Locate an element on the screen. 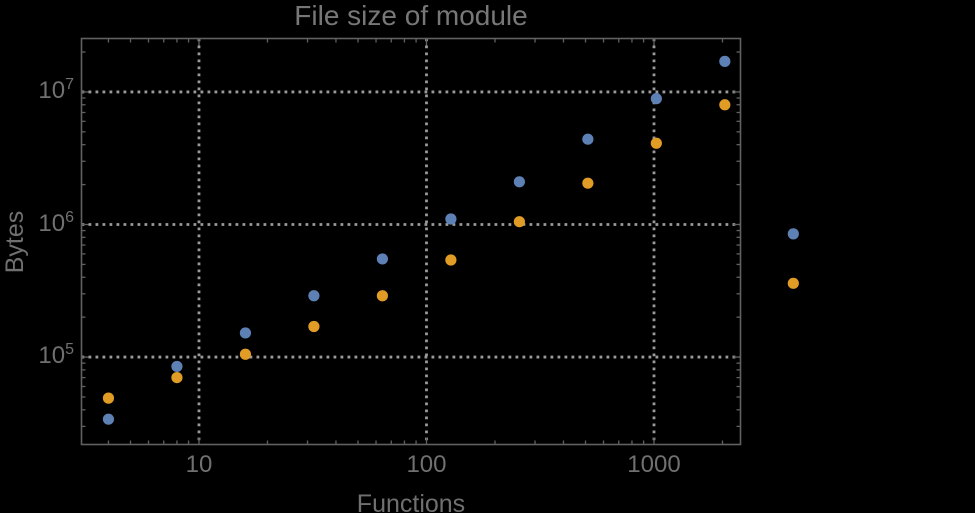 Image resolution: width=975 pixels, height=513 pixels. x-tick-label-100: 100 is located at coordinates (426, 464).